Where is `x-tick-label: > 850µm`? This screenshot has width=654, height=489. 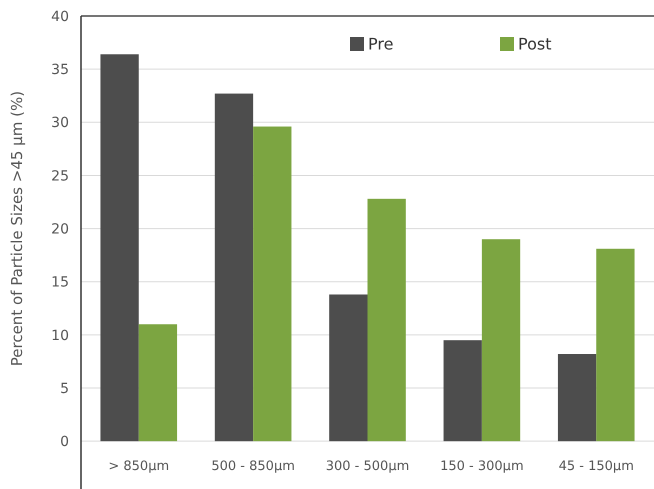 x-tick-label: > 850µm is located at coordinates (139, 466).